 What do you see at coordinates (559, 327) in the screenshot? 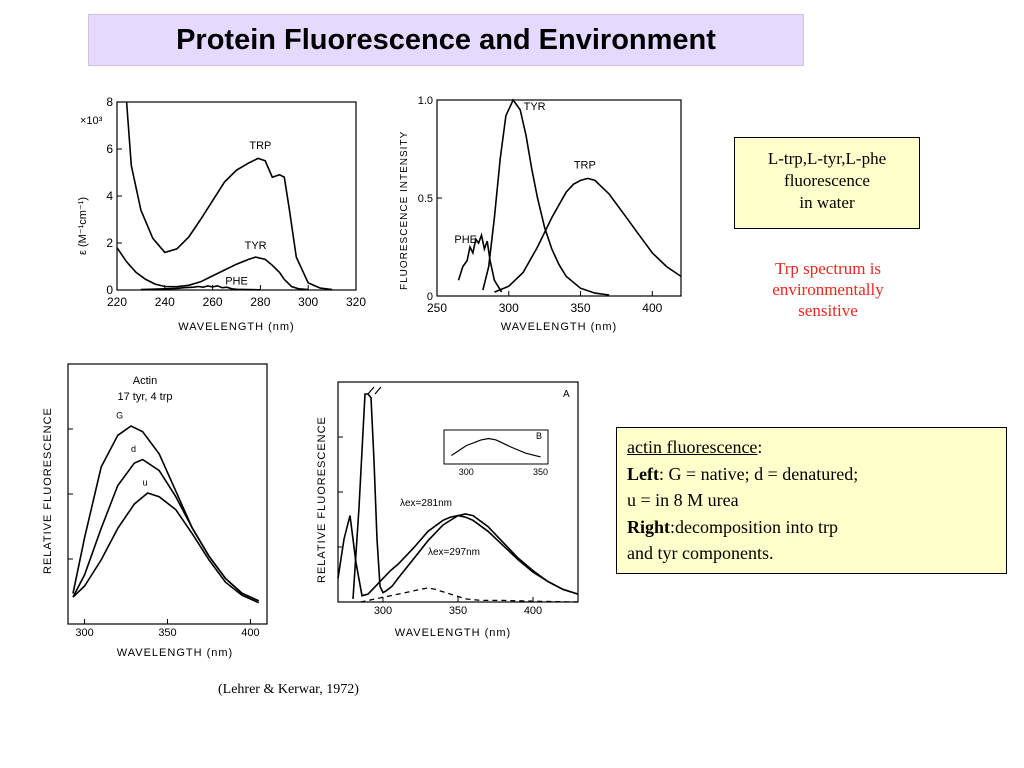
I see `water-x-axis-label: WAVELENGTH (nm)` at bounding box center [559, 327].